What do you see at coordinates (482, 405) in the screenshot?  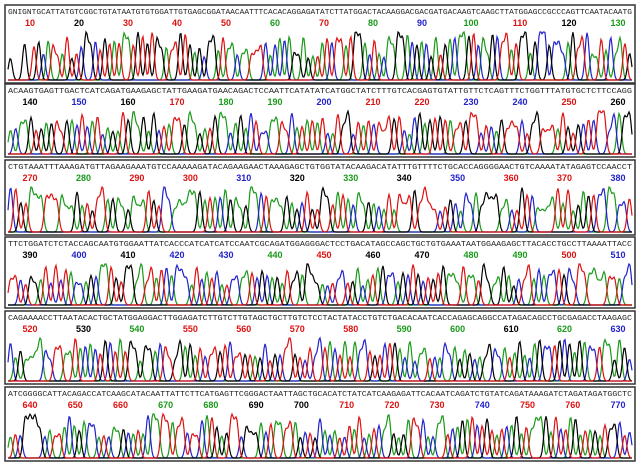 I see `position-number: 740` at bounding box center [482, 405].